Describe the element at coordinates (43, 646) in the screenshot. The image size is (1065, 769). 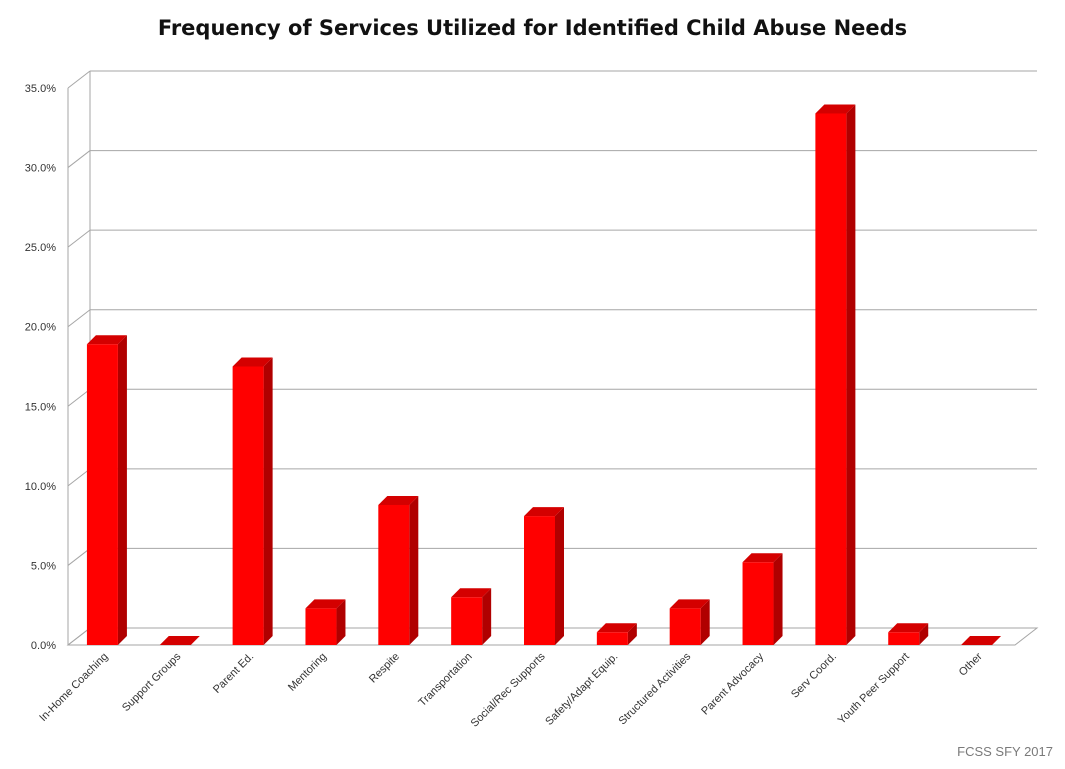
I see `y-tick-label: 0.0%` at that location.